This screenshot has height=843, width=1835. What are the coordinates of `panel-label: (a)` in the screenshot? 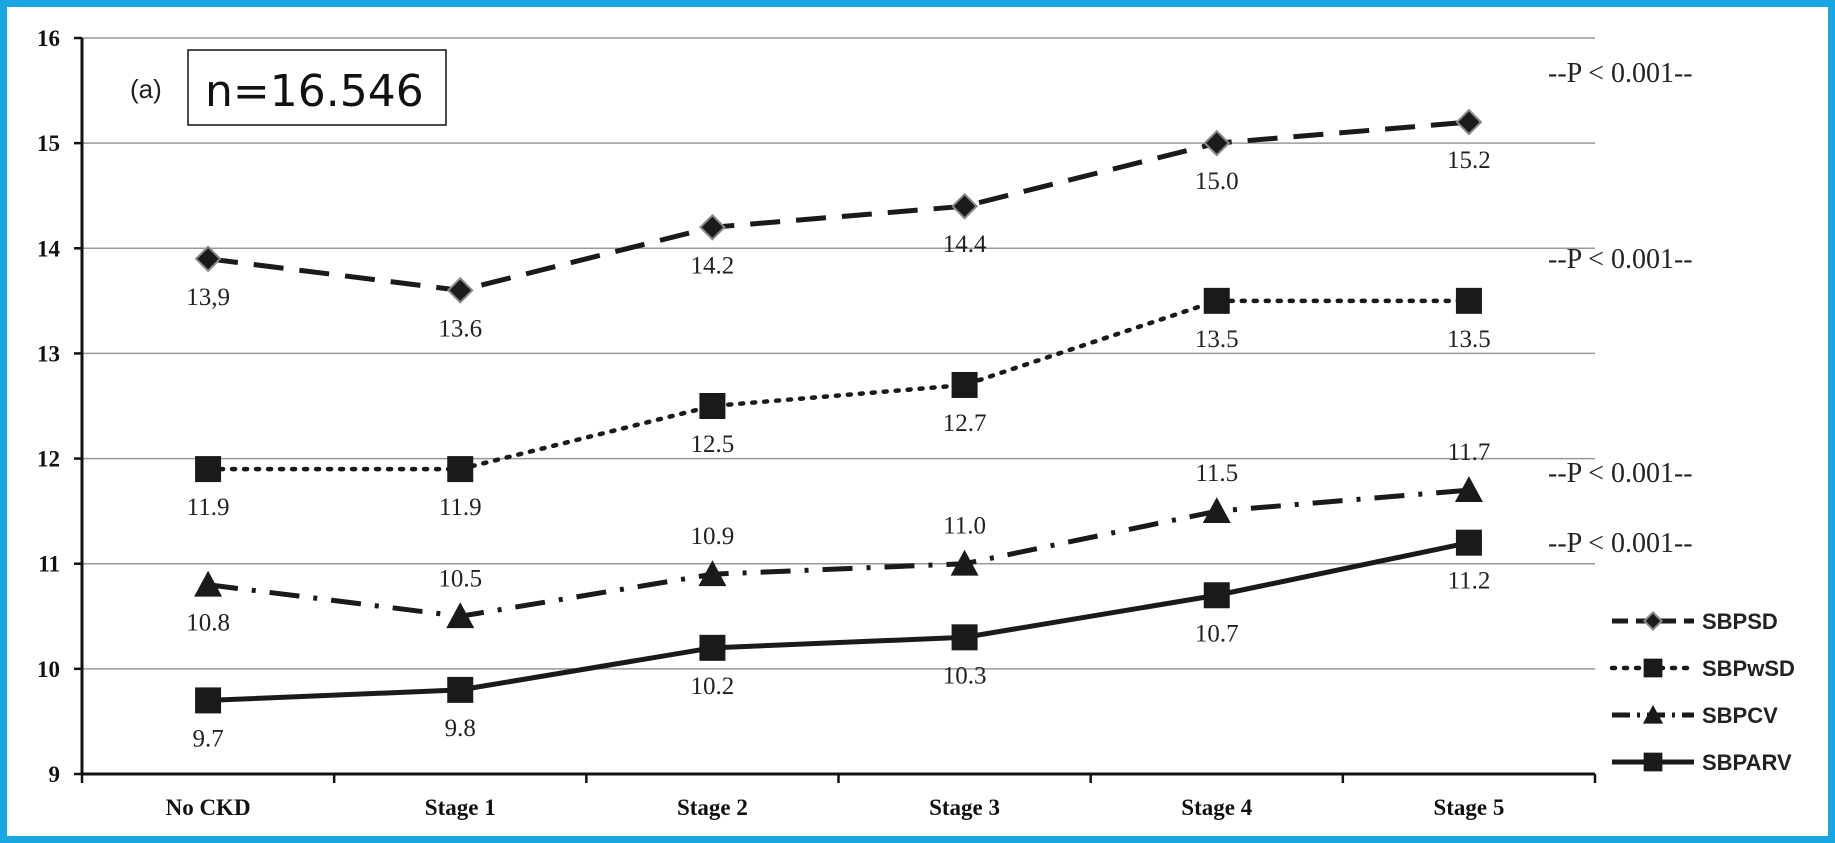 It's located at (146, 89).